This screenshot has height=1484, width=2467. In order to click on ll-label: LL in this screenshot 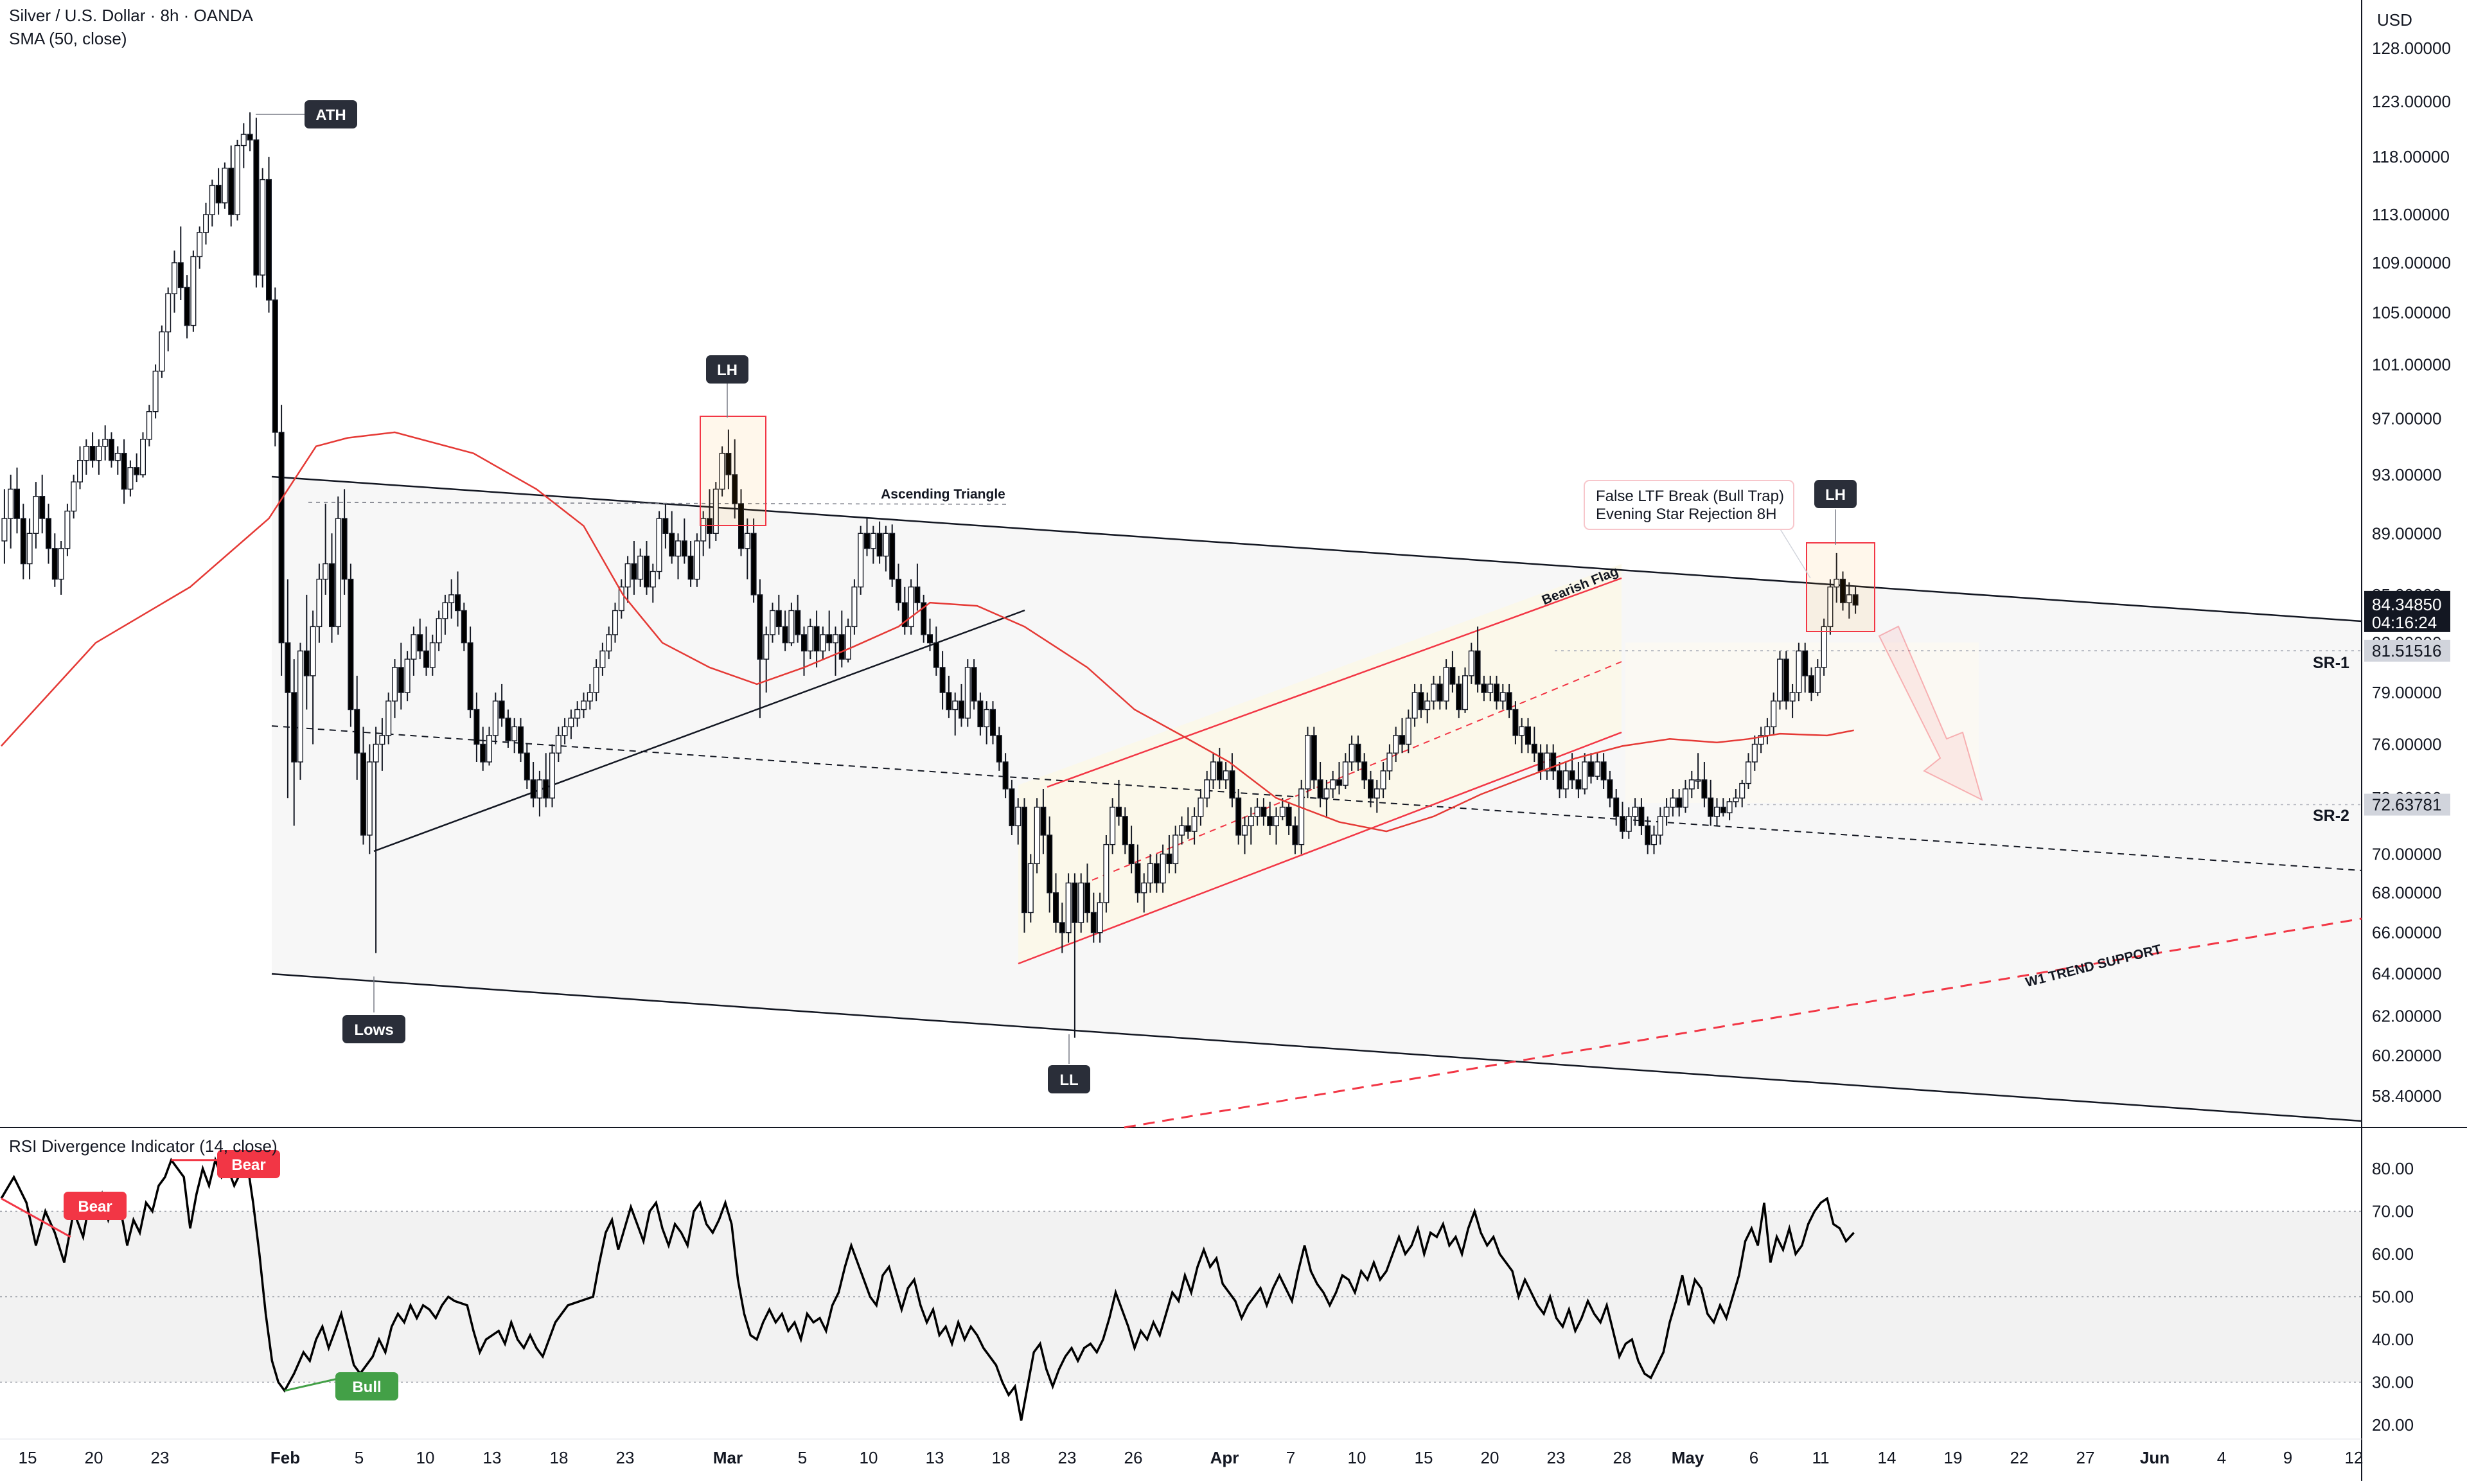, I will do `click(1069, 1079)`.